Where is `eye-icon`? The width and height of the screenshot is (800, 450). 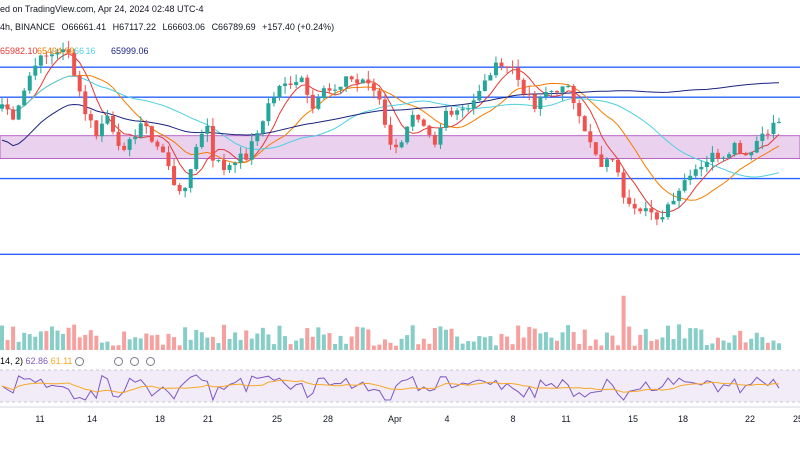
eye-icon is located at coordinates (79, 362).